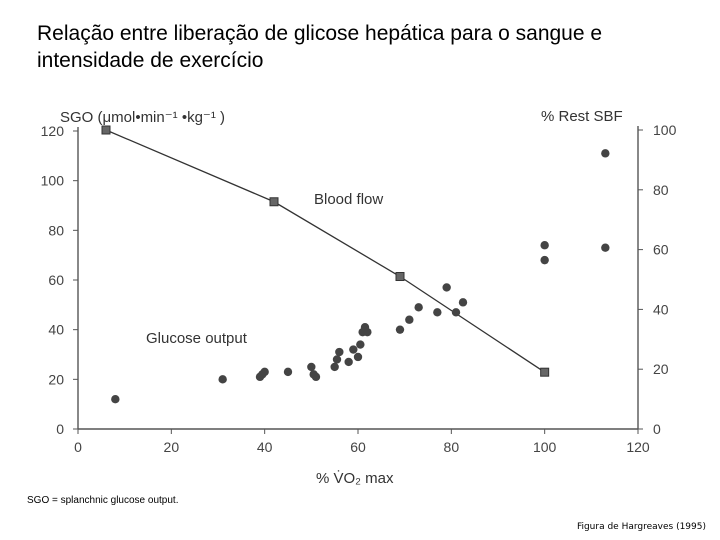  What do you see at coordinates (638, 447) in the screenshot?
I see `x-tick-label: 120` at bounding box center [638, 447].